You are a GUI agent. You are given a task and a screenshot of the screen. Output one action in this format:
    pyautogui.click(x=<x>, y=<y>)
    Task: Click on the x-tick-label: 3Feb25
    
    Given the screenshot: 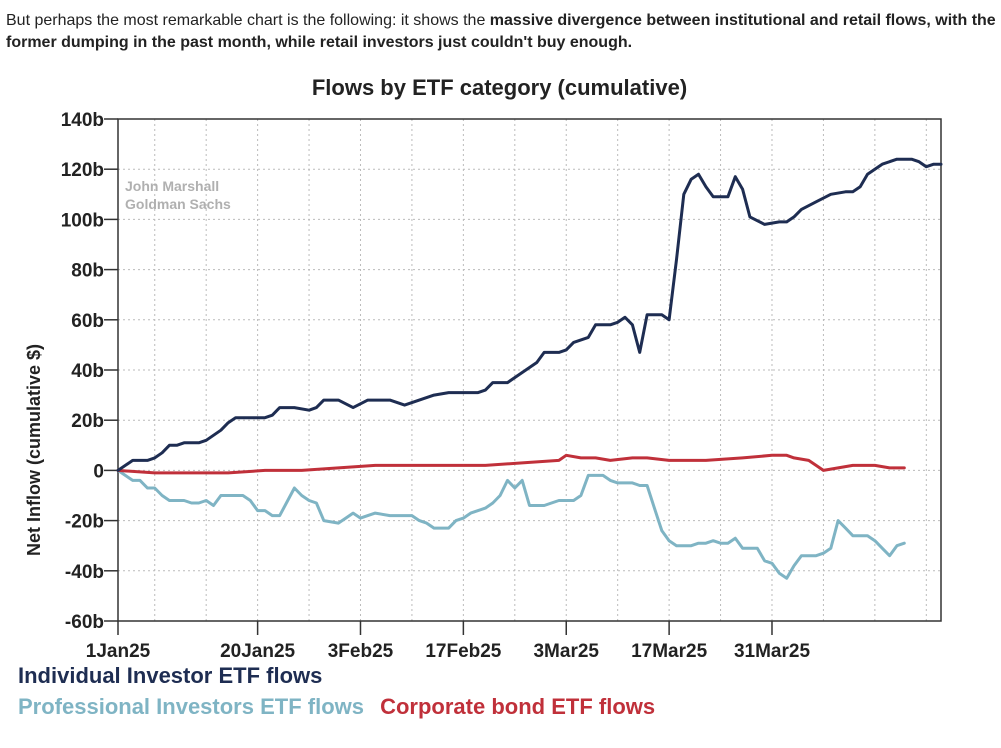 What is the action you would take?
    pyautogui.click(x=361, y=651)
    